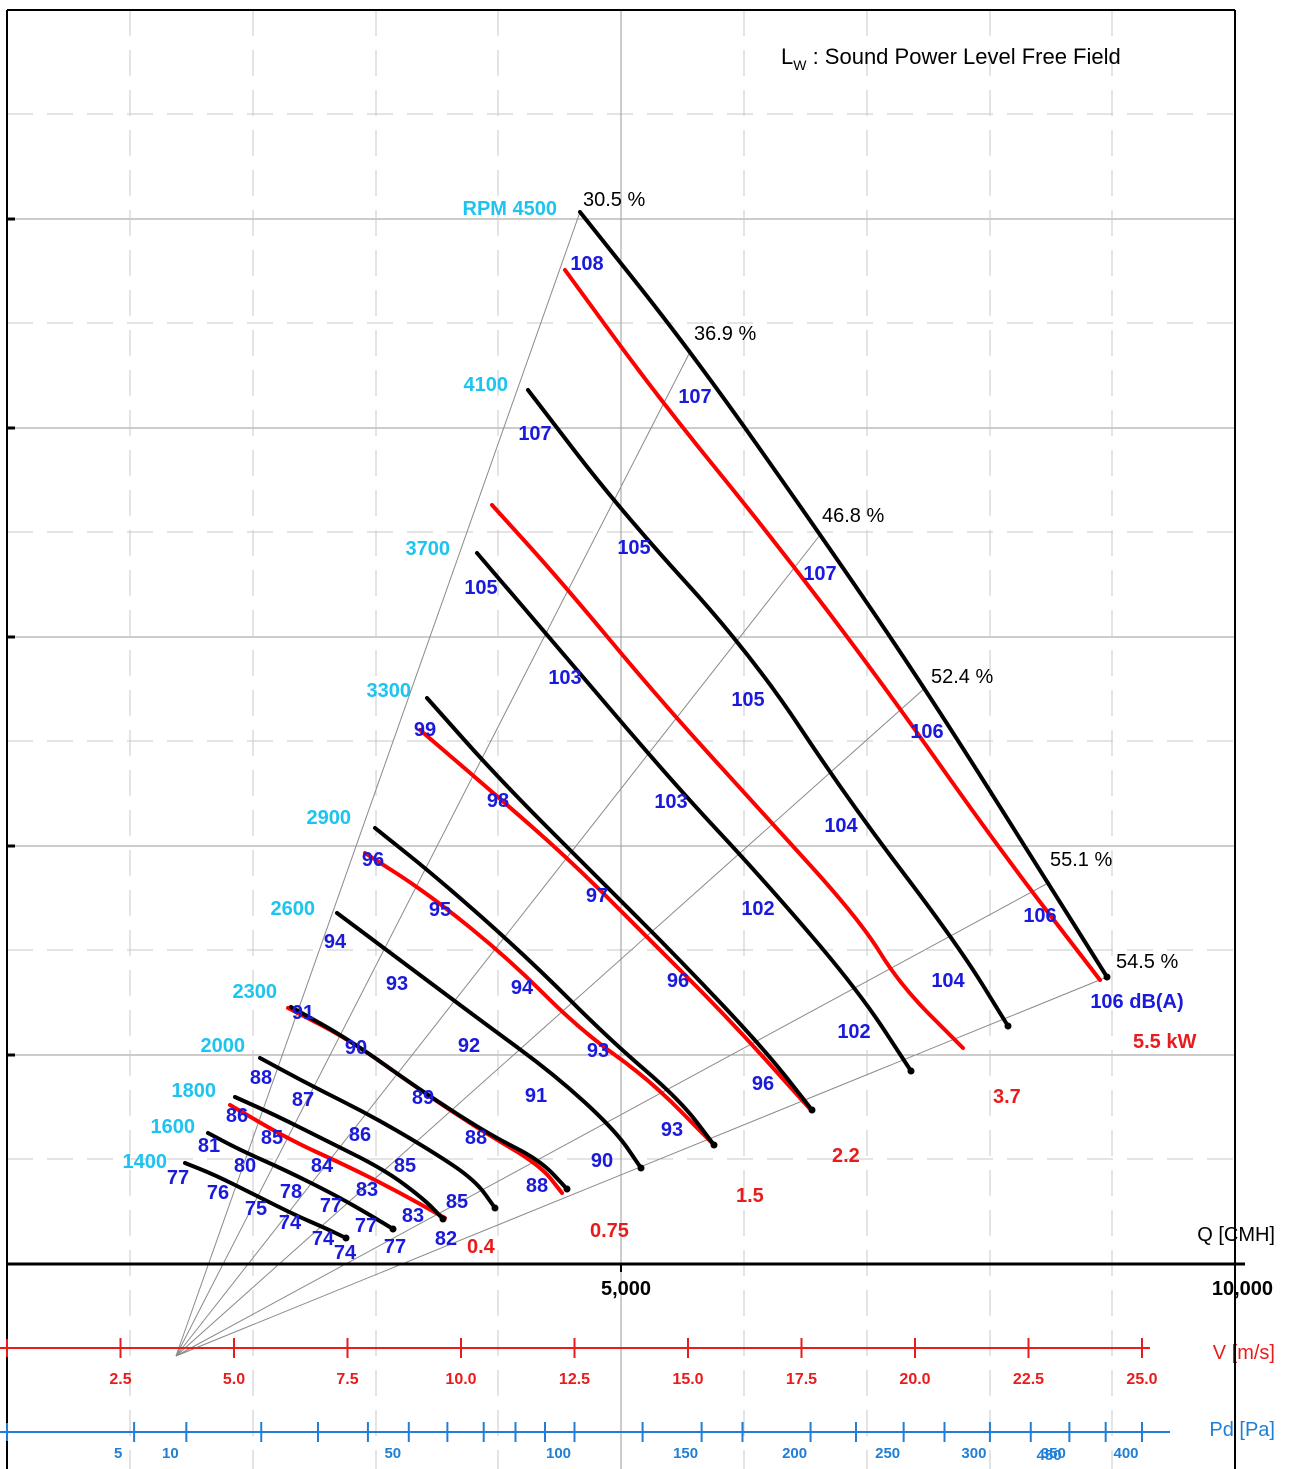 The width and height of the screenshot is (1290, 1469). What do you see at coordinates (887, 1453) in the screenshot?
I see `pressure-tick-label: 250` at bounding box center [887, 1453].